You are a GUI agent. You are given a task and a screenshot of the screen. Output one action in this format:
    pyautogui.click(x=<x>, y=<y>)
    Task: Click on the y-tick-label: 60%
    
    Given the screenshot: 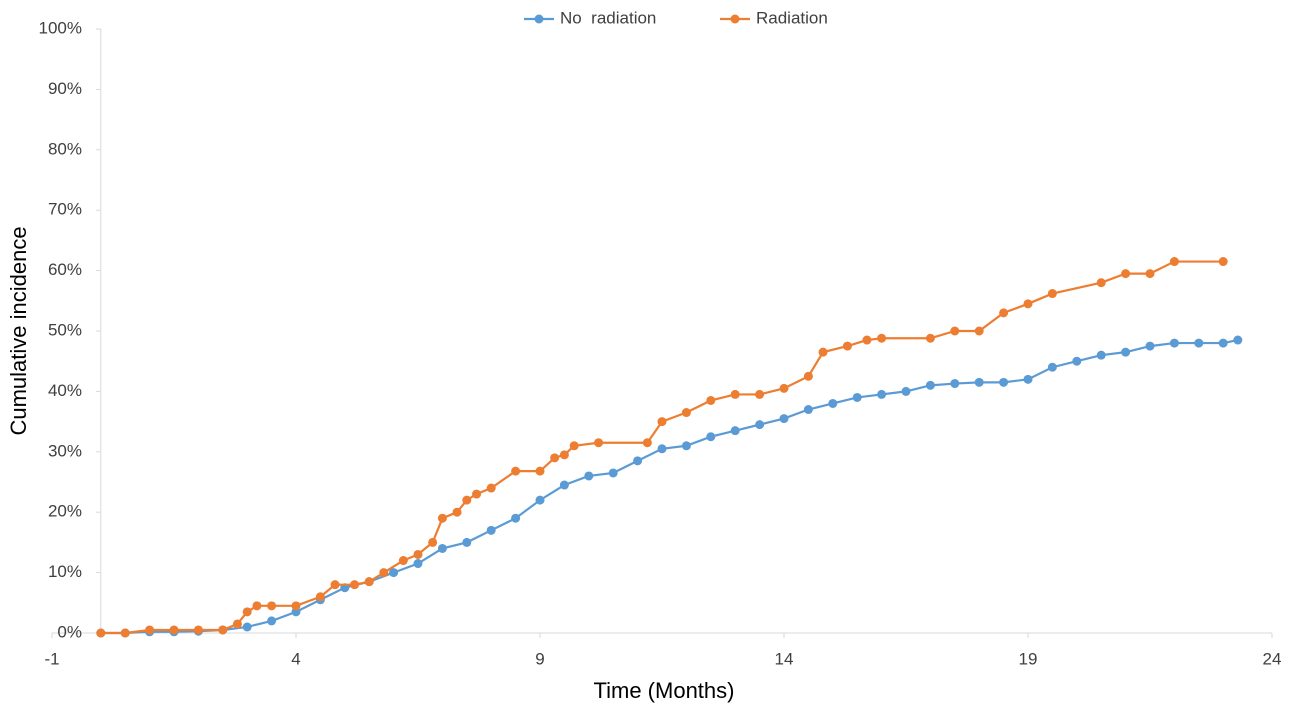 What is the action you would take?
    pyautogui.click(x=65, y=269)
    